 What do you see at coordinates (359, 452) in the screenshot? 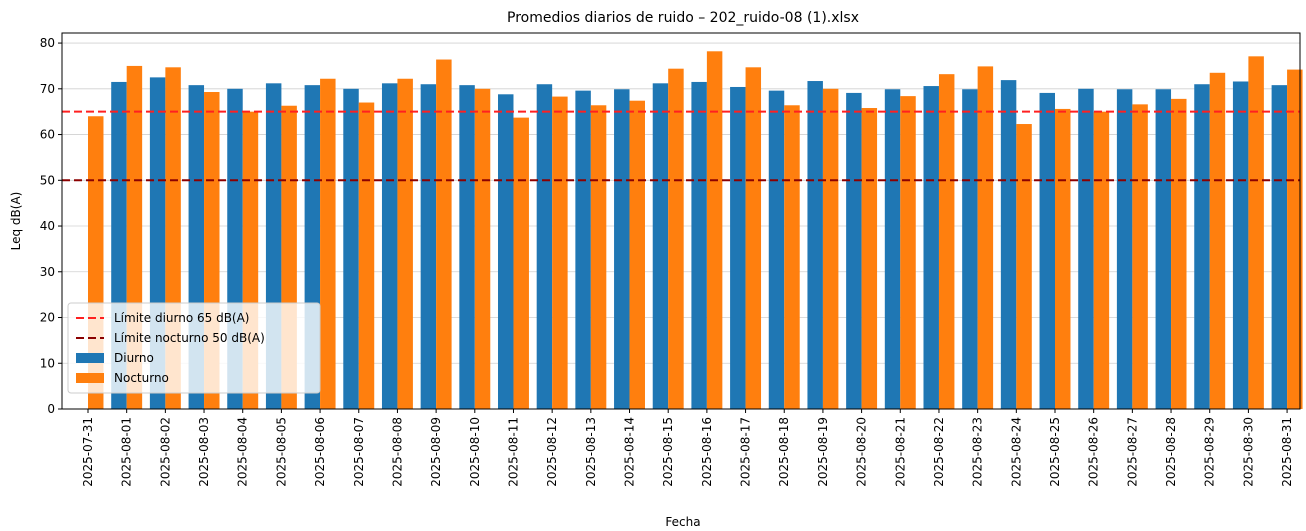
I see `x-tick-label: 2025-08-07` at bounding box center [359, 452].